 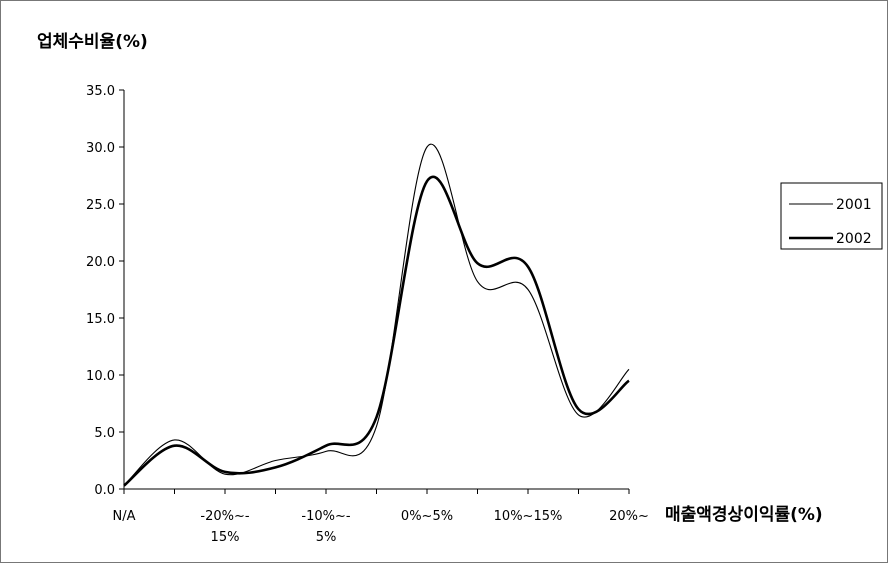 What do you see at coordinates (381, 517) in the screenshot?
I see `x-tick-labels: N/A -20%~- 15% -10%~- 5% 0%~5% 10%~15% 20%~` at bounding box center [381, 517].